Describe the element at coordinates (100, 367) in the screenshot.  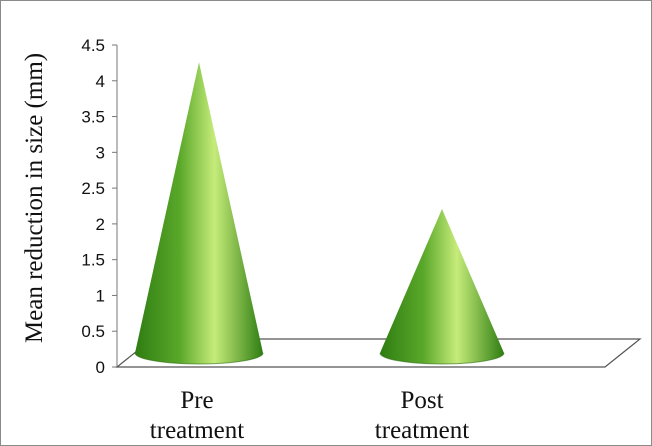
I see `y-tick-label: 0` at that location.